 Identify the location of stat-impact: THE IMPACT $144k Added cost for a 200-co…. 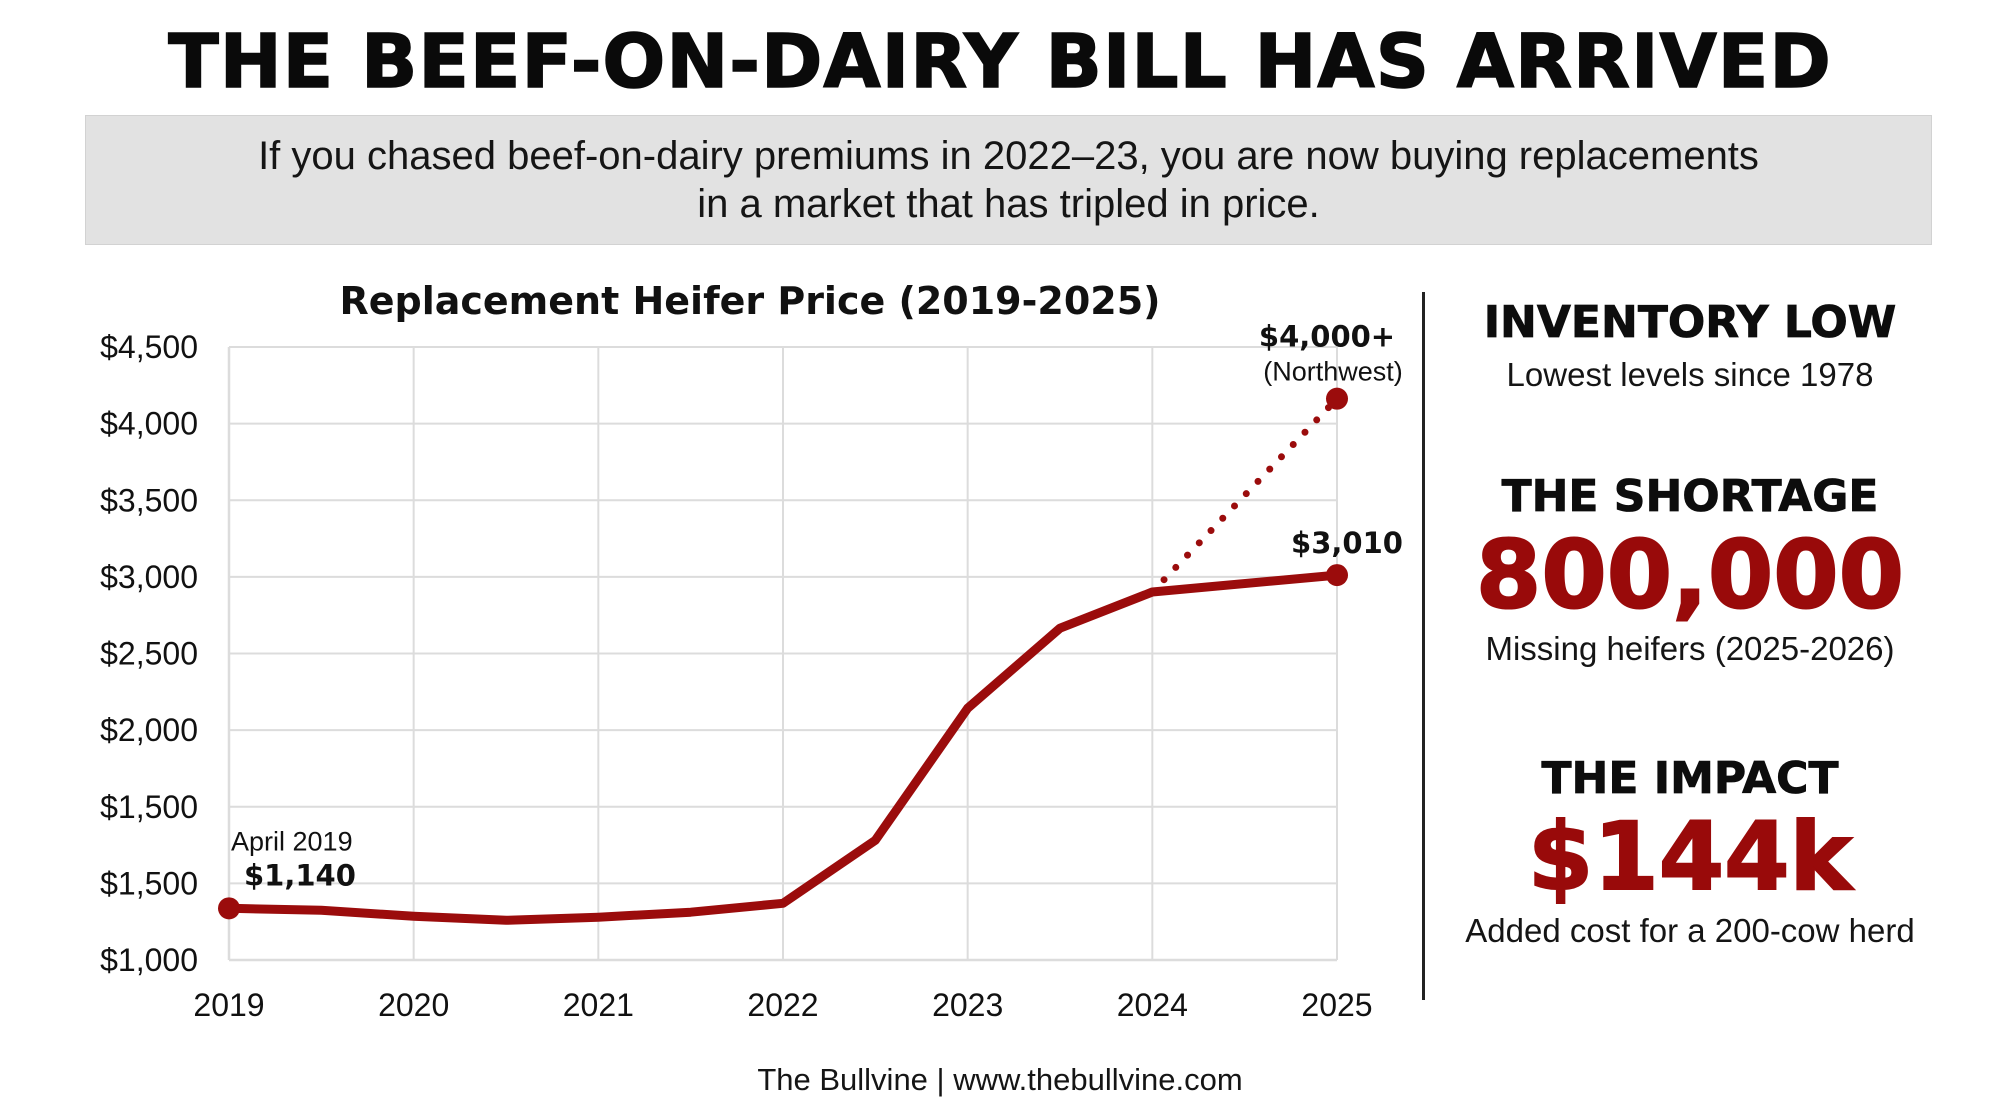
(1690, 852).